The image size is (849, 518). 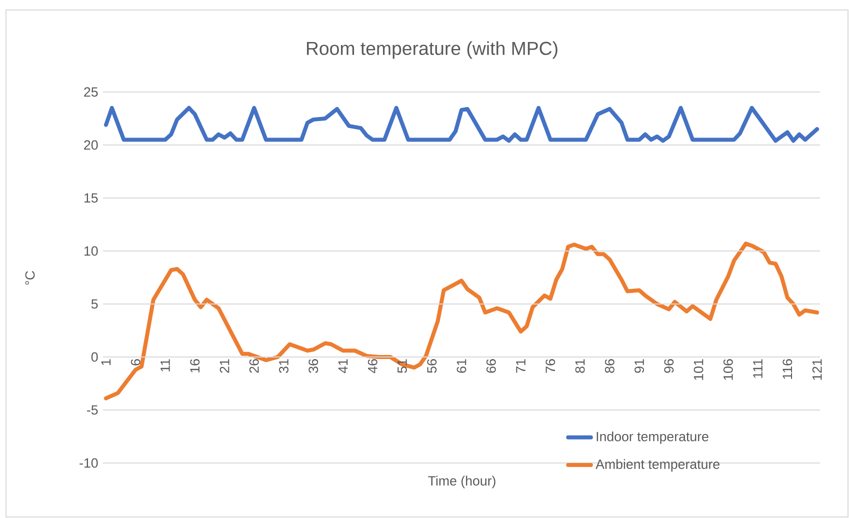 What do you see at coordinates (787, 369) in the screenshot?
I see `x-tick-label: 116` at bounding box center [787, 369].